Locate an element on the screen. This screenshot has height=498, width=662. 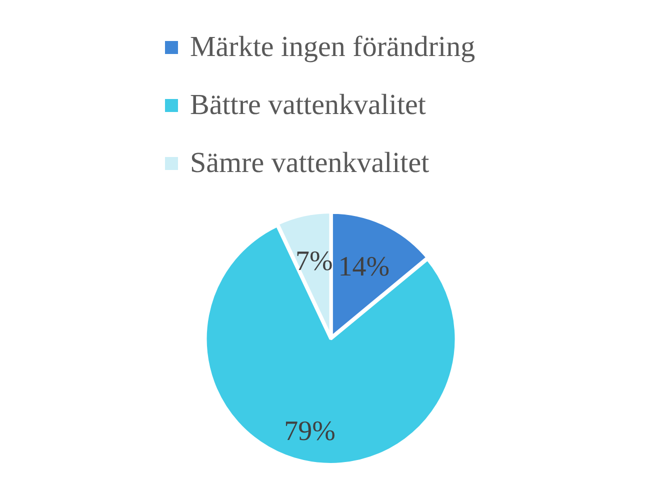
data-label: 14% is located at coordinates (364, 267).